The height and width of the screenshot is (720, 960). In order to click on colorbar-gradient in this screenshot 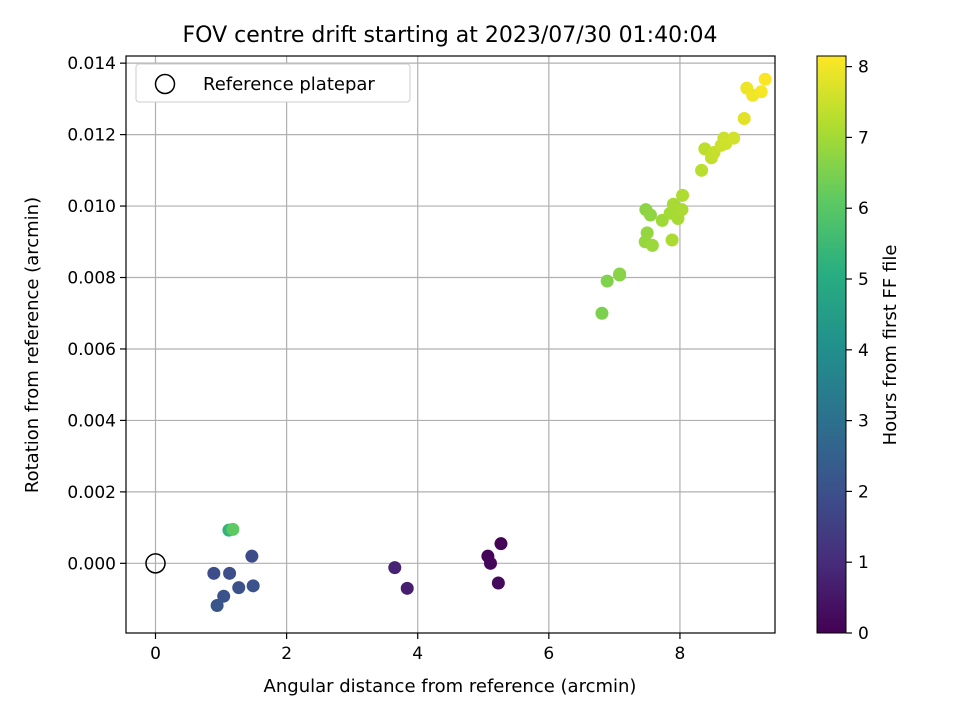, I will do `click(831, 344)`.